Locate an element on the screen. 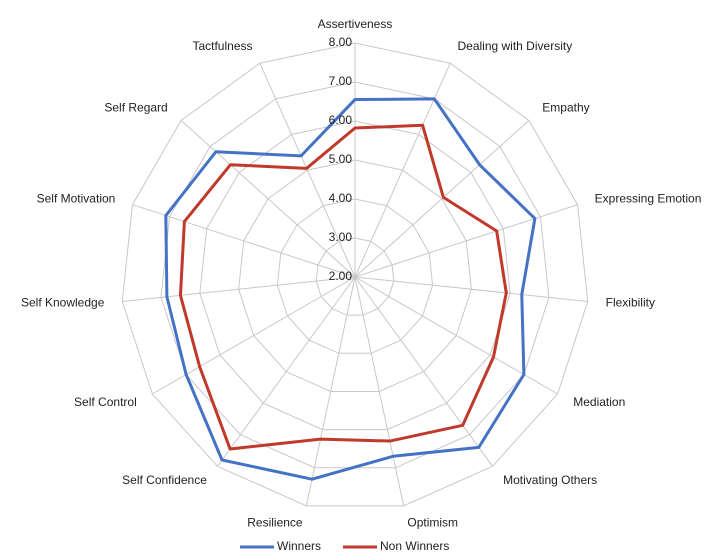 This screenshot has width=716, height=560. category-label: Assertiveness is located at coordinates (355, 24).